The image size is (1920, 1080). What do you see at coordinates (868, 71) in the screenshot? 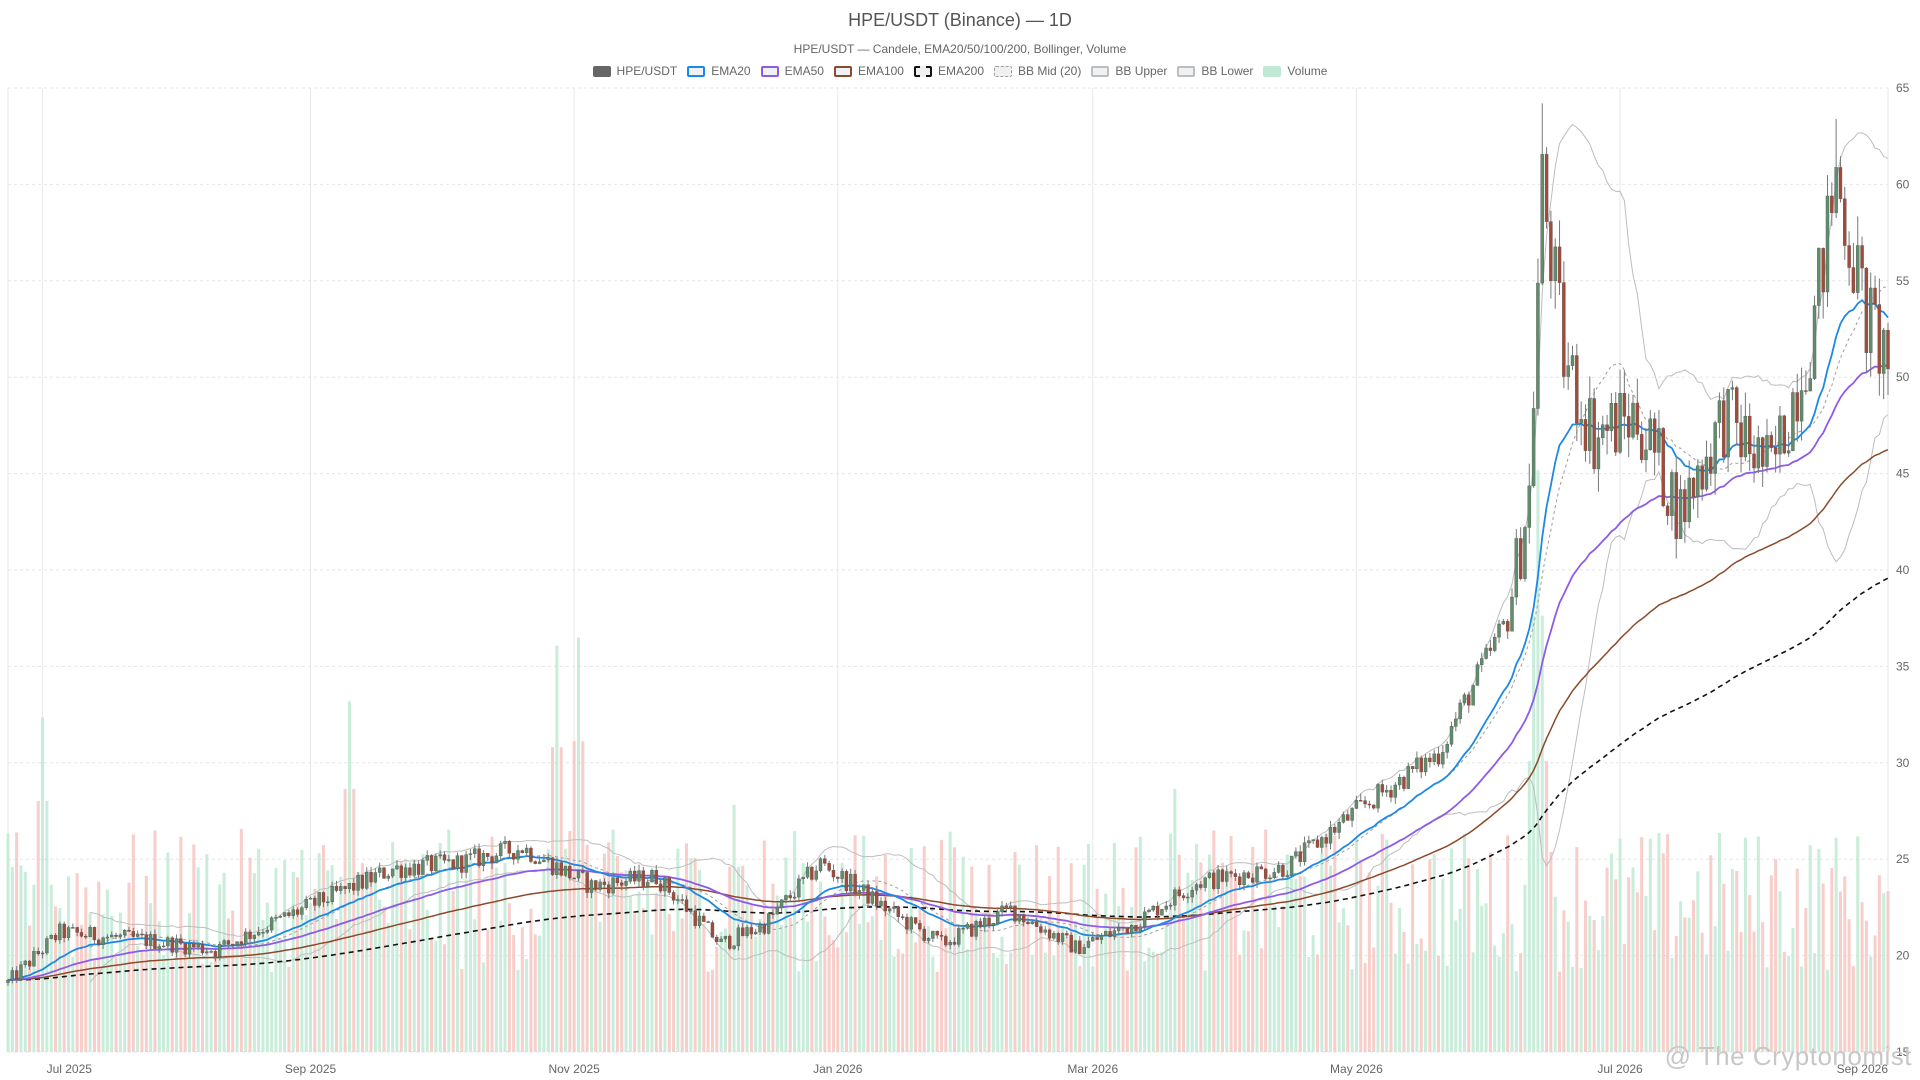
I see `legend-item-3: EMA100` at bounding box center [868, 71].